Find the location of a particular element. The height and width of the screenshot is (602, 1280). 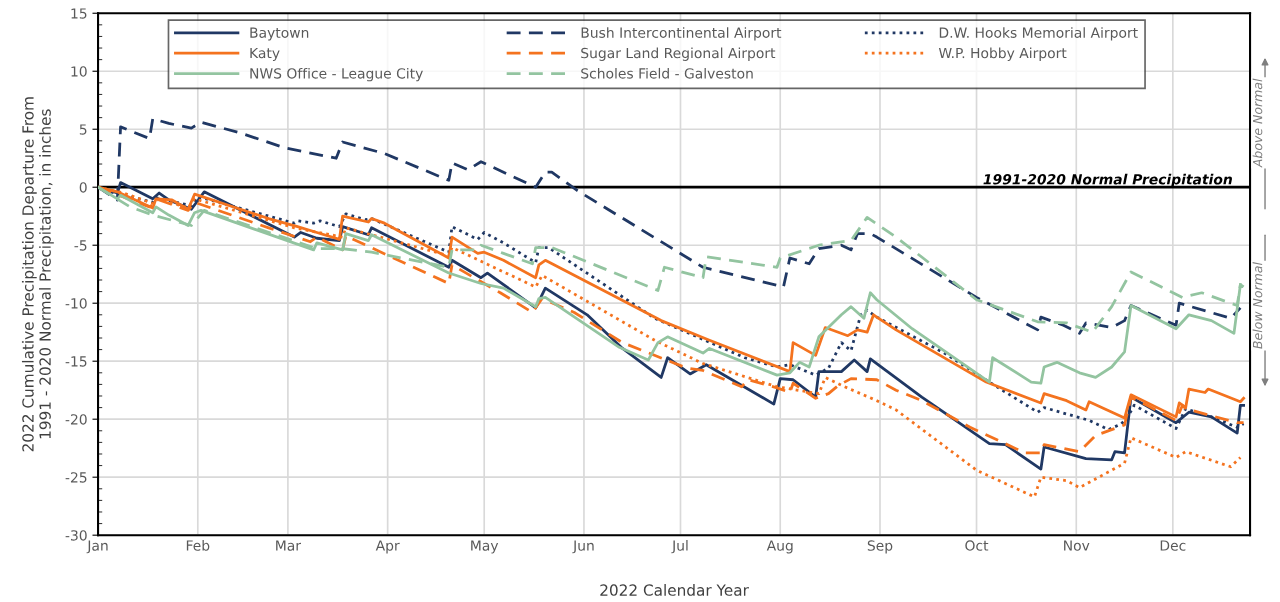

y-tick-label: -5 is located at coordinates (80, 245).